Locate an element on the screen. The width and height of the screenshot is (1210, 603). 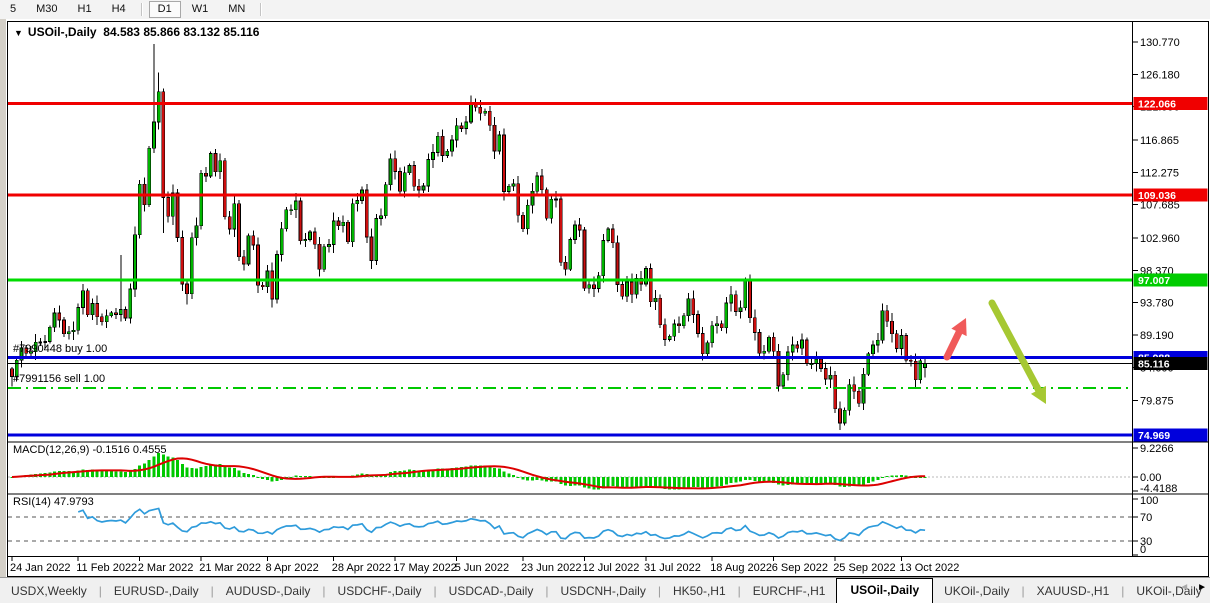
tab-hk50-h1: HK50-,H1 is located at coordinates (699, 591).